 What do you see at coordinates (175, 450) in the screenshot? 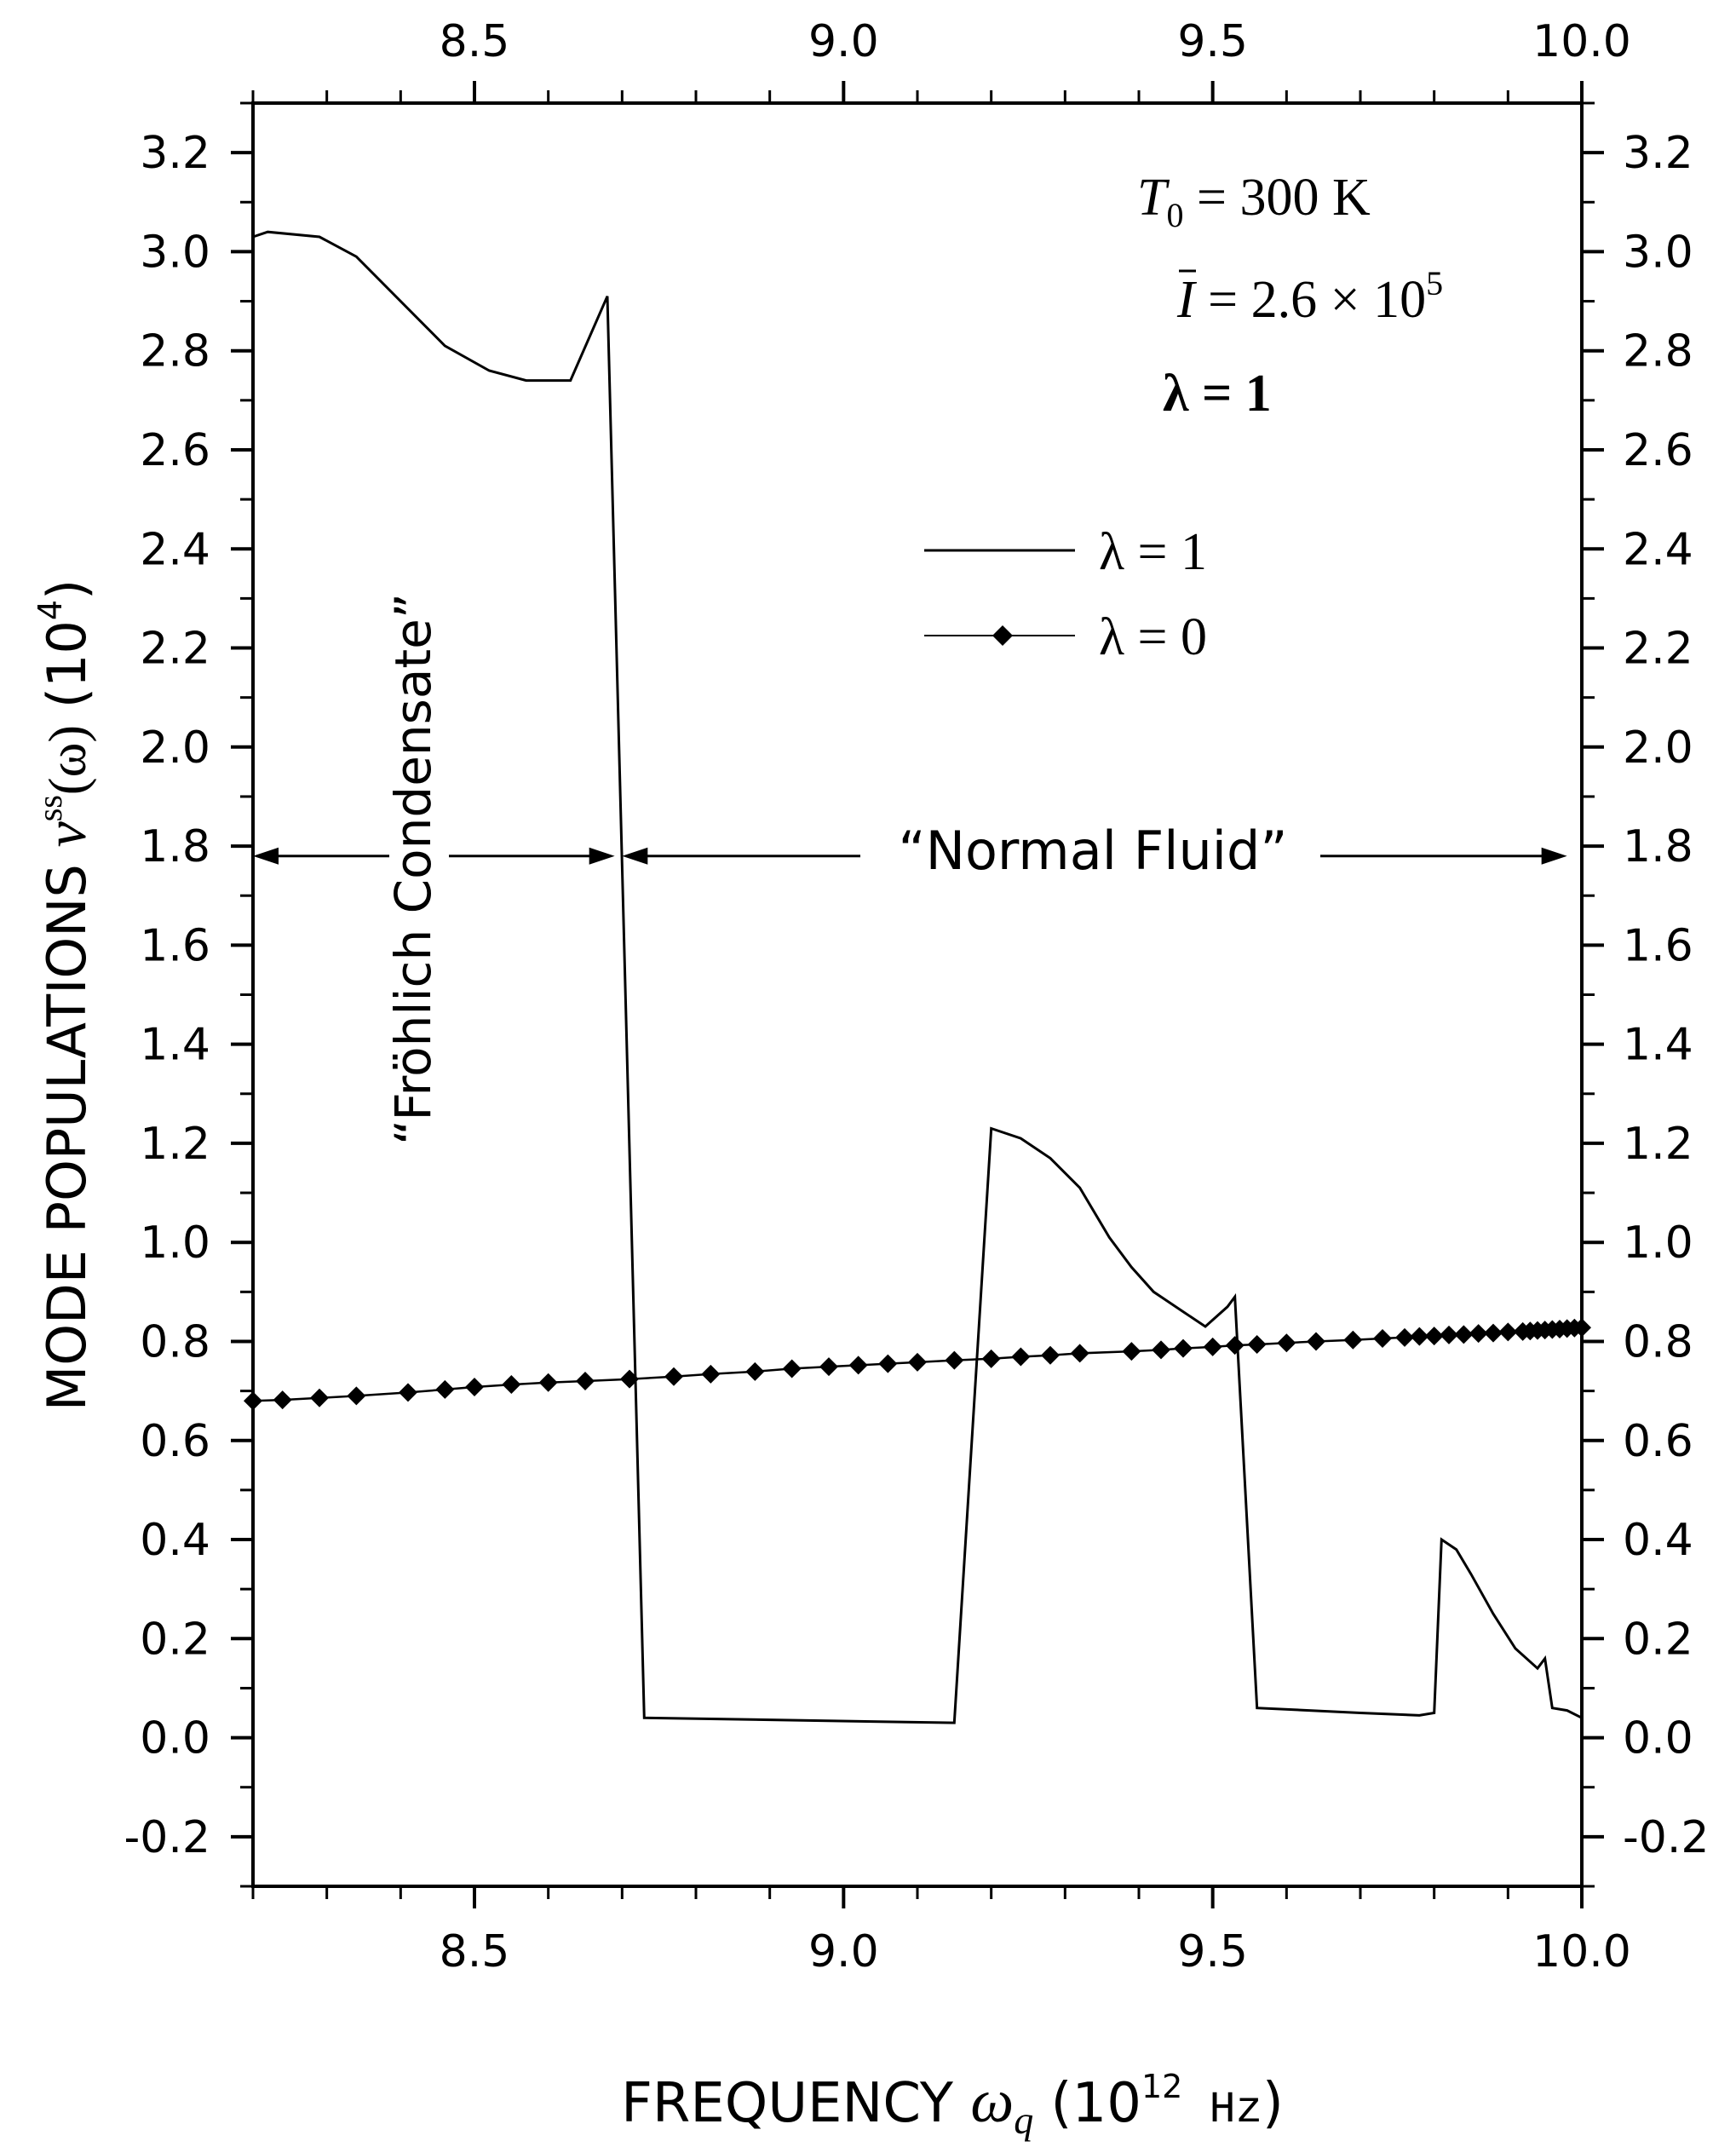
I see `y-tick-label: 2.6` at bounding box center [175, 450].